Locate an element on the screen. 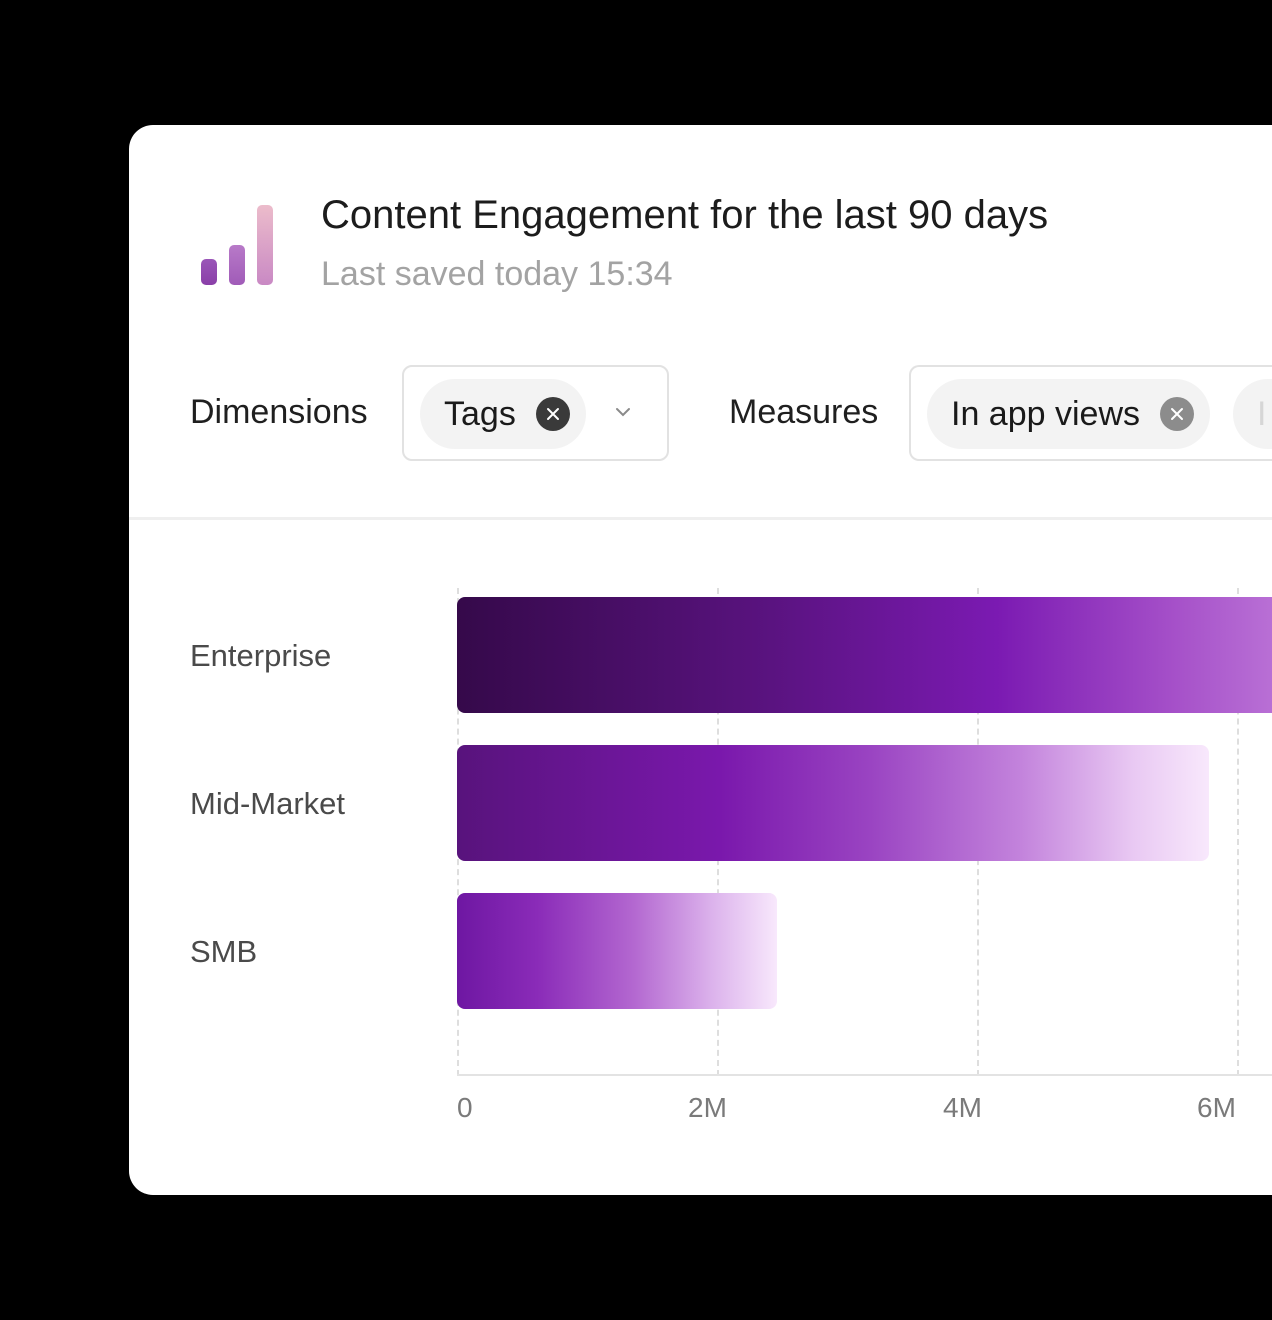 The image size is (1272, 1320). bar-enterprise is located at coordinates (864, 655).